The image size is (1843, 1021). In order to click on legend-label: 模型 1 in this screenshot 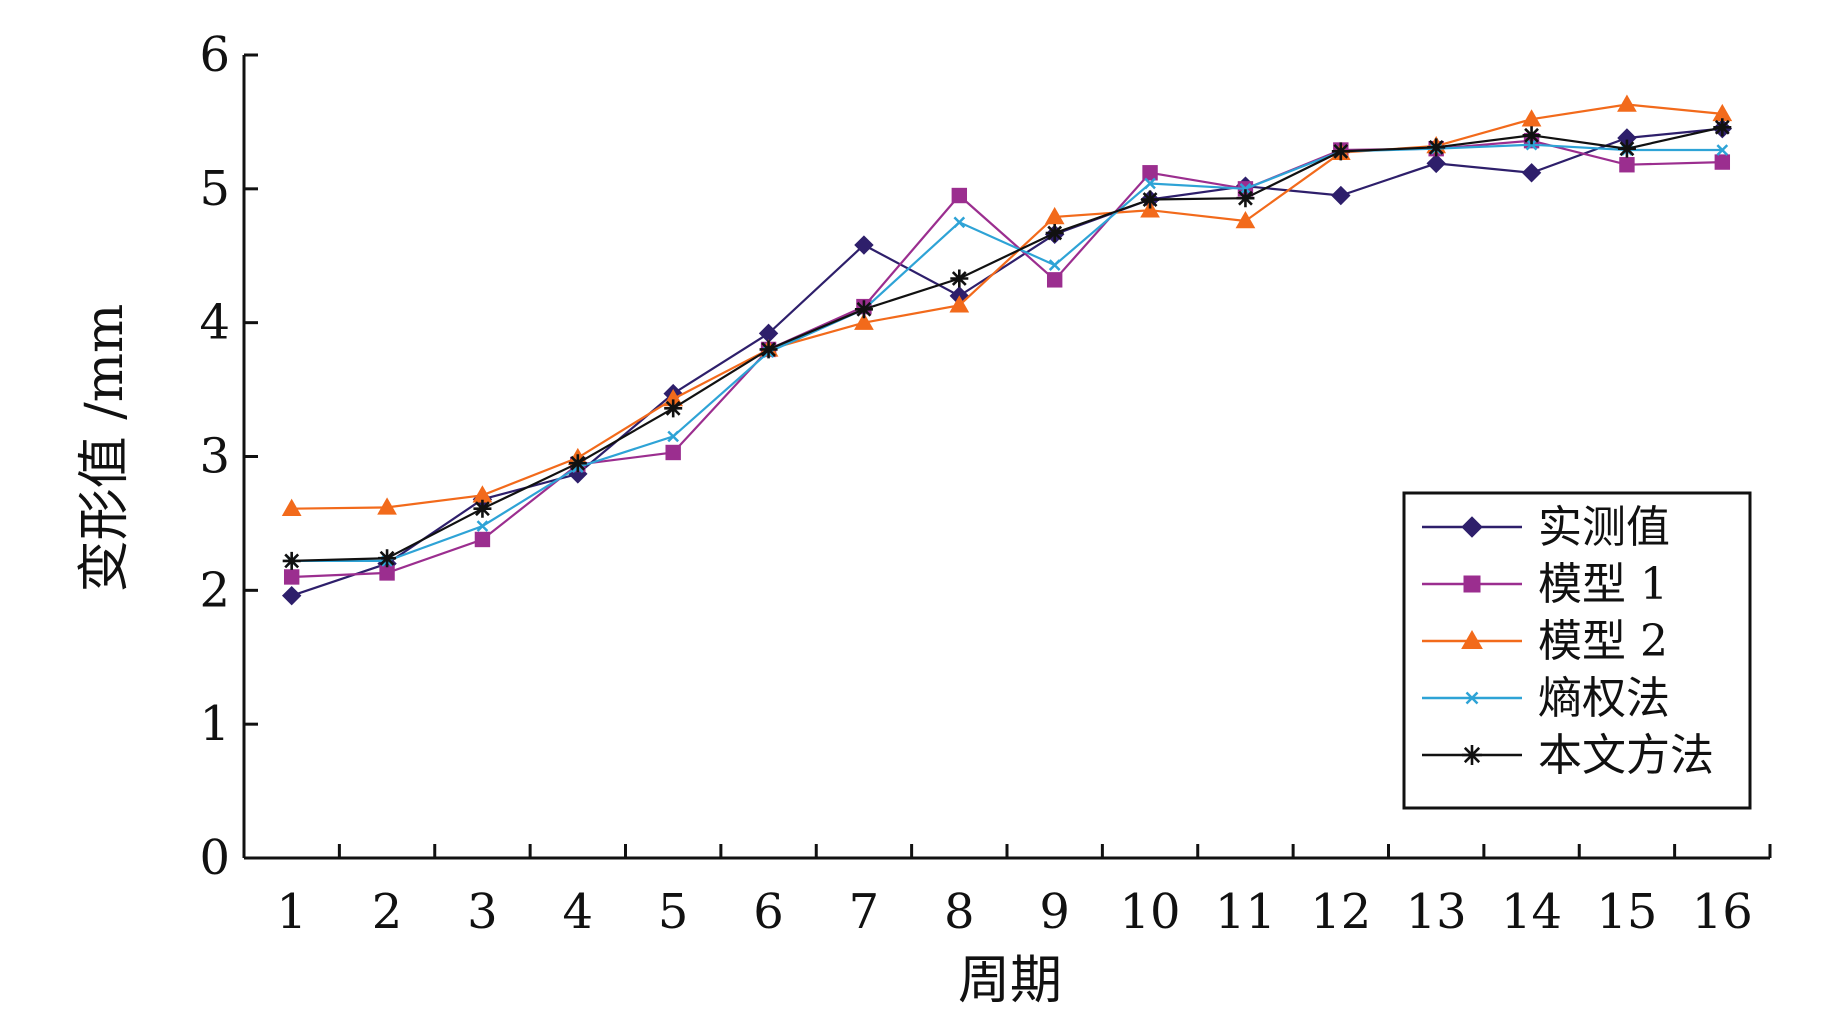, I will do `click(1603, 584)`.